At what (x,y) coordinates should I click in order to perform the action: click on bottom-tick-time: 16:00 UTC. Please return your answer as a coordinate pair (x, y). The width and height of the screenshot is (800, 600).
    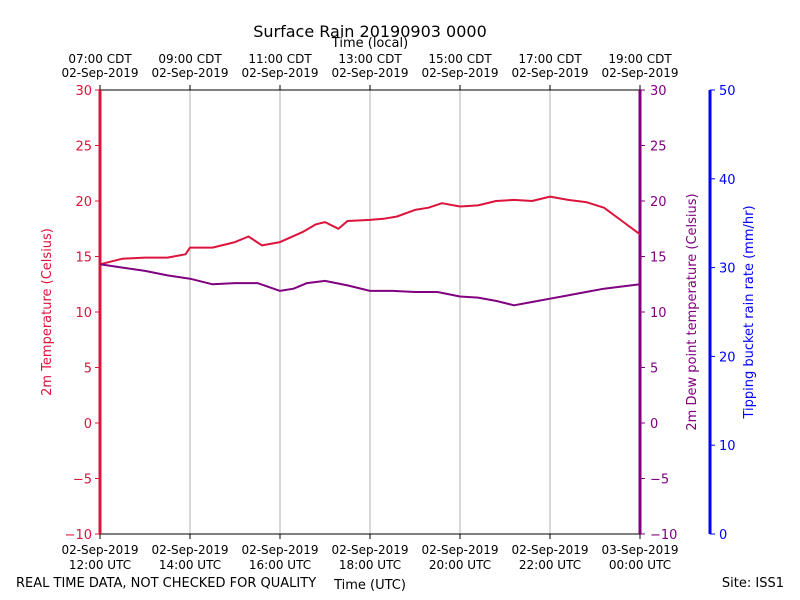
    Looking at the image, I should click on (280, 565).